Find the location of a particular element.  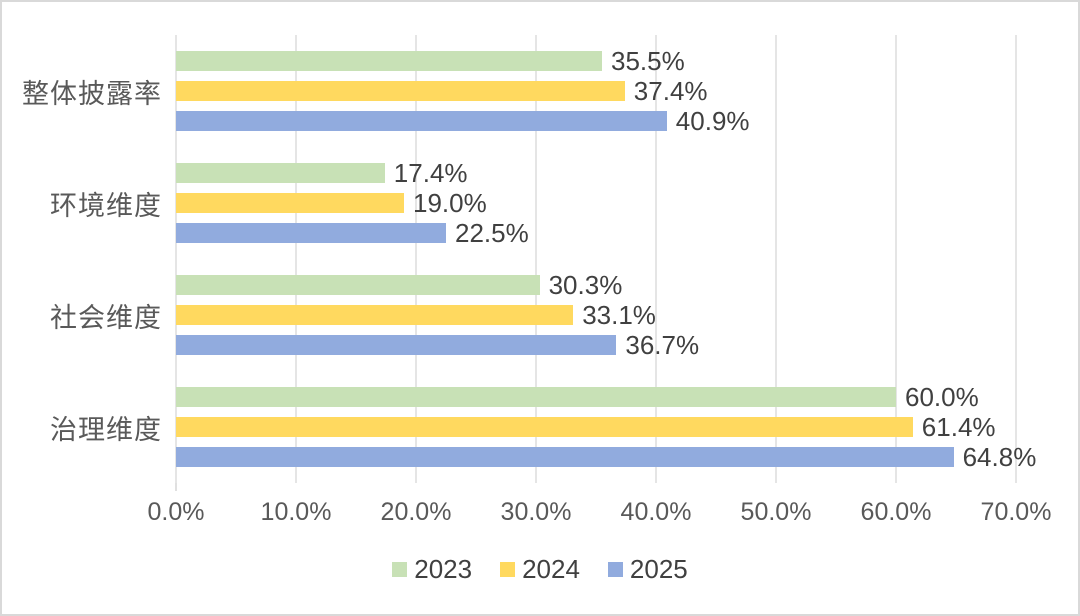

bar-row: 64.8% is located at coordinates (606, 457).